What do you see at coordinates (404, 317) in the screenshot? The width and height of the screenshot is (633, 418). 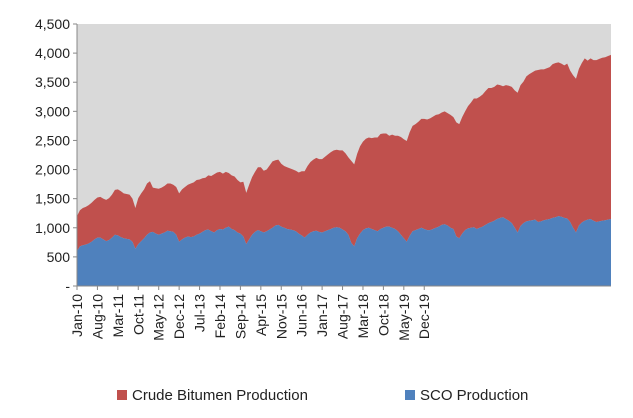 I see `x-tick-label: May-19` at bounding box center [404, 317].